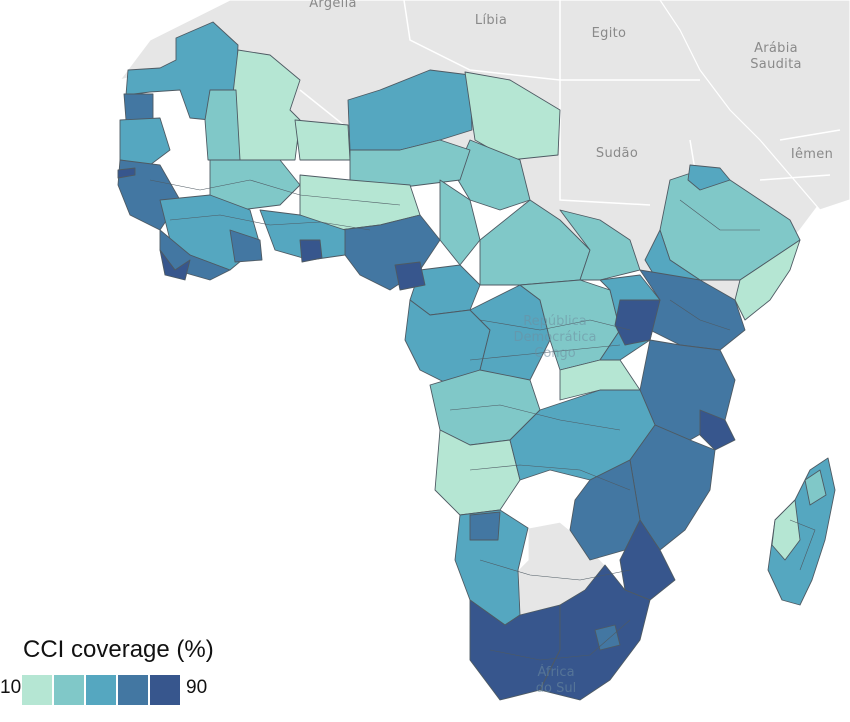  What do you see at coordinates (607, 637) in the screenshot?
I see `region-lesotho-region` at bounding box center [607, 637].